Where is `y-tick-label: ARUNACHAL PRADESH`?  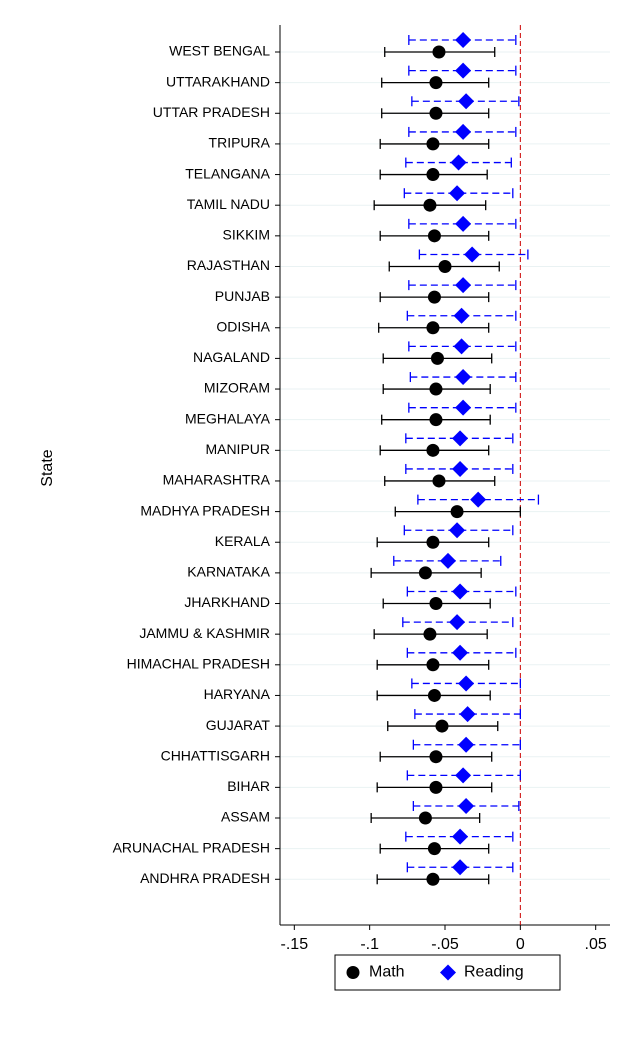
y-tick-label: ARUNACHAL PRADESH is located at coordinates (191, 847).